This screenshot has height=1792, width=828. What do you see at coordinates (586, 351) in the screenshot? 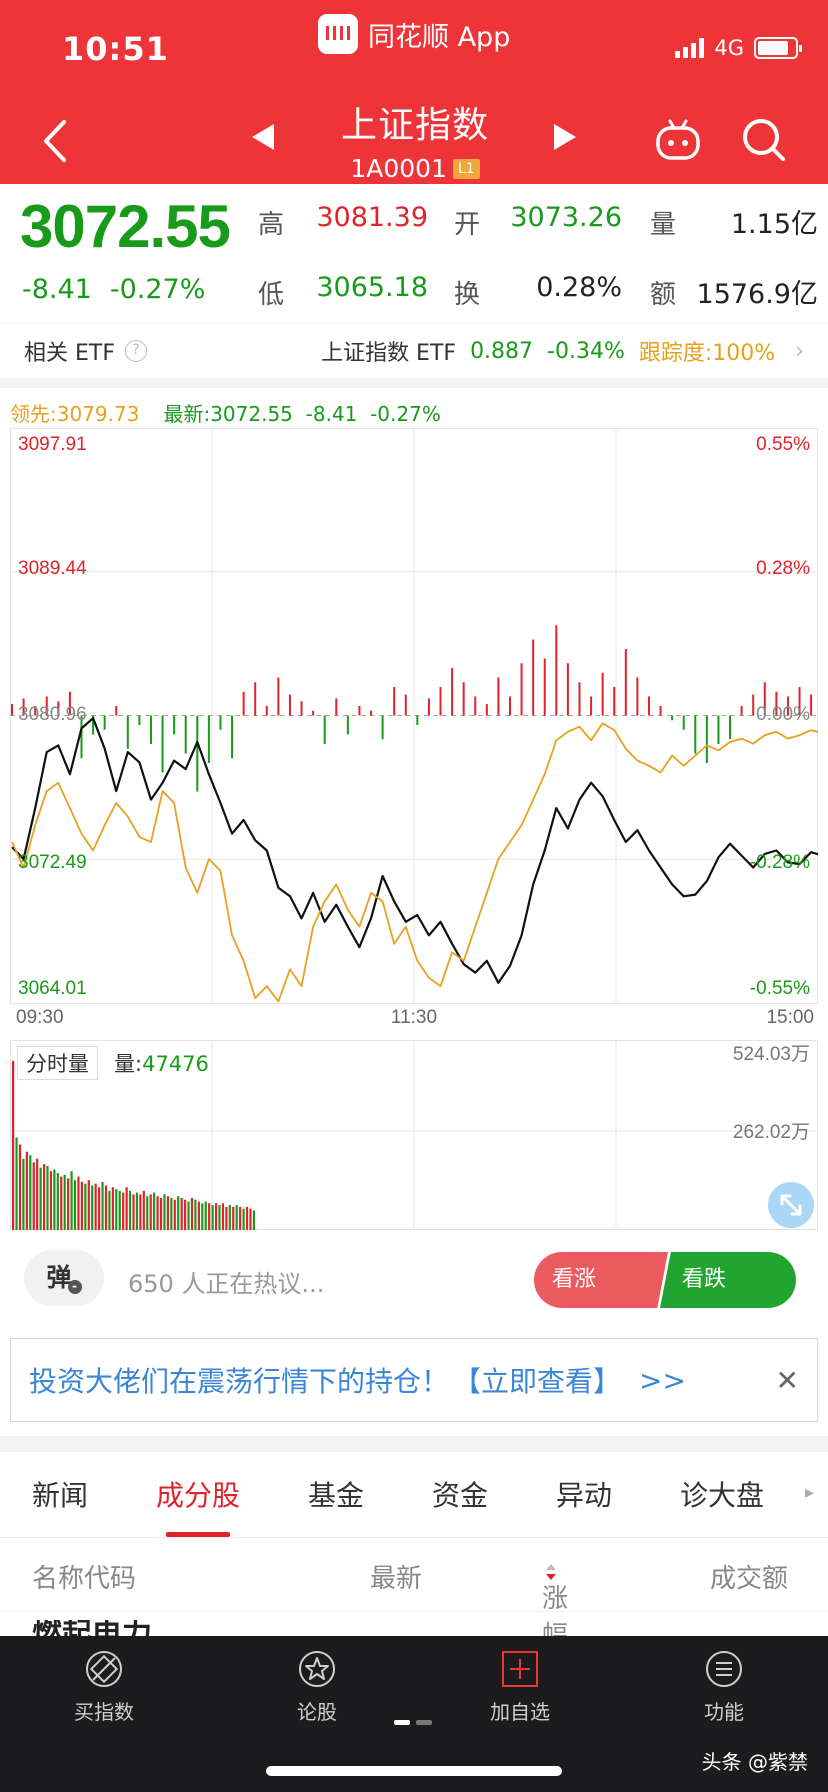
I see `etf-change: -0.34%` at bounding box center [586, 351].